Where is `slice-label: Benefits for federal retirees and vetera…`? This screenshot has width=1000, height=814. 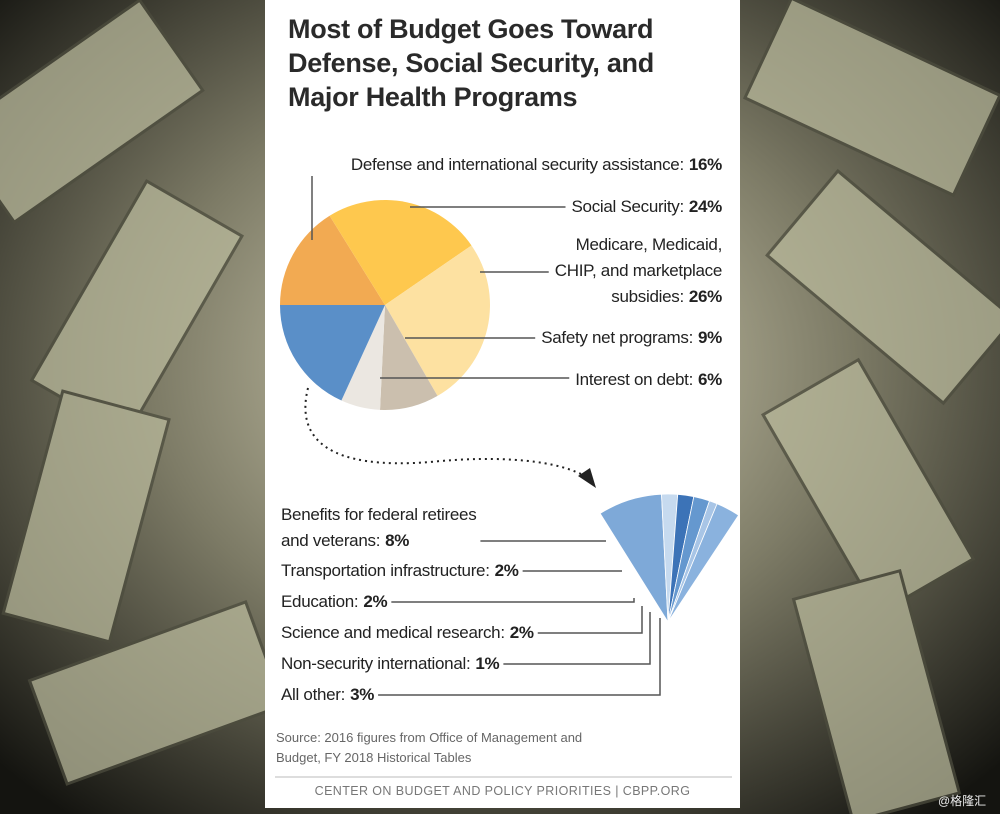 slice-label: Benefits for federal retirees and vetera… is located at coordinates (379, 528).